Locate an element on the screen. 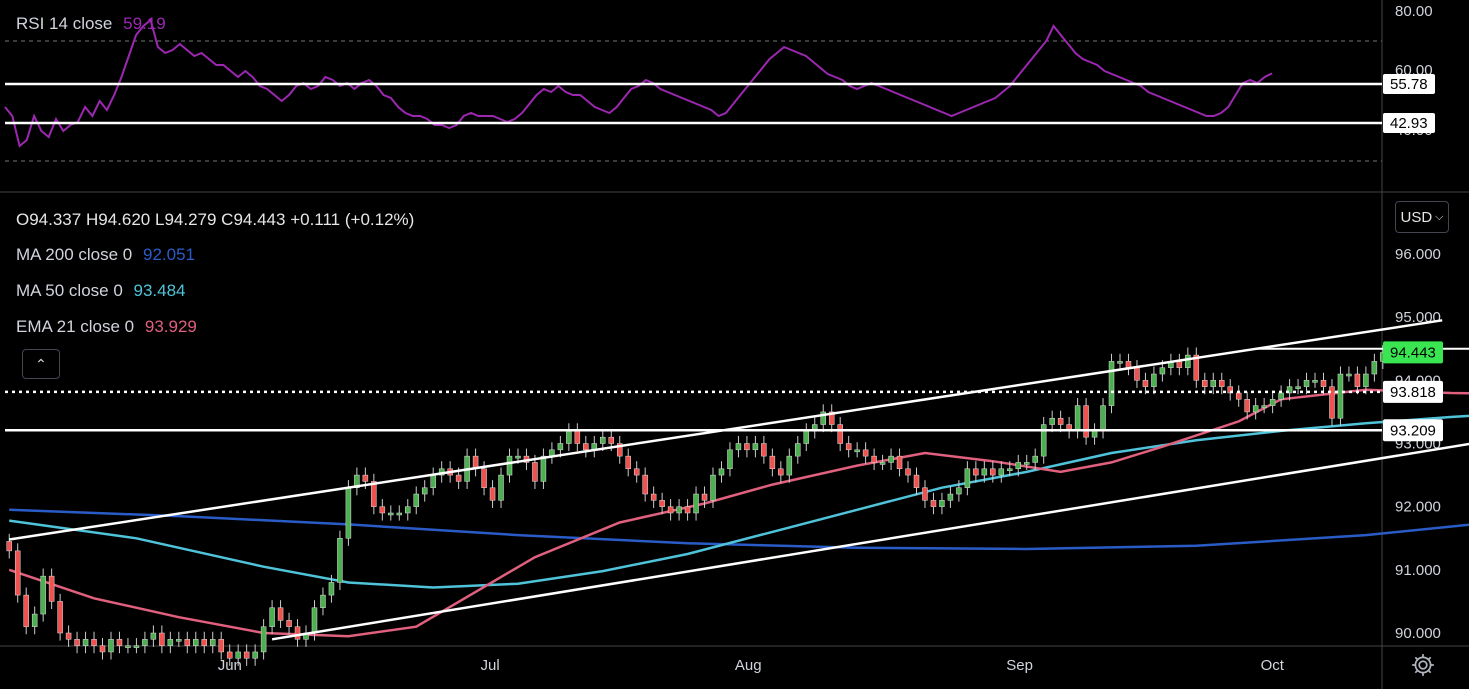 The image size is (1469, 689). ma200-value: 92.051 is located at coordinates (168, 254).